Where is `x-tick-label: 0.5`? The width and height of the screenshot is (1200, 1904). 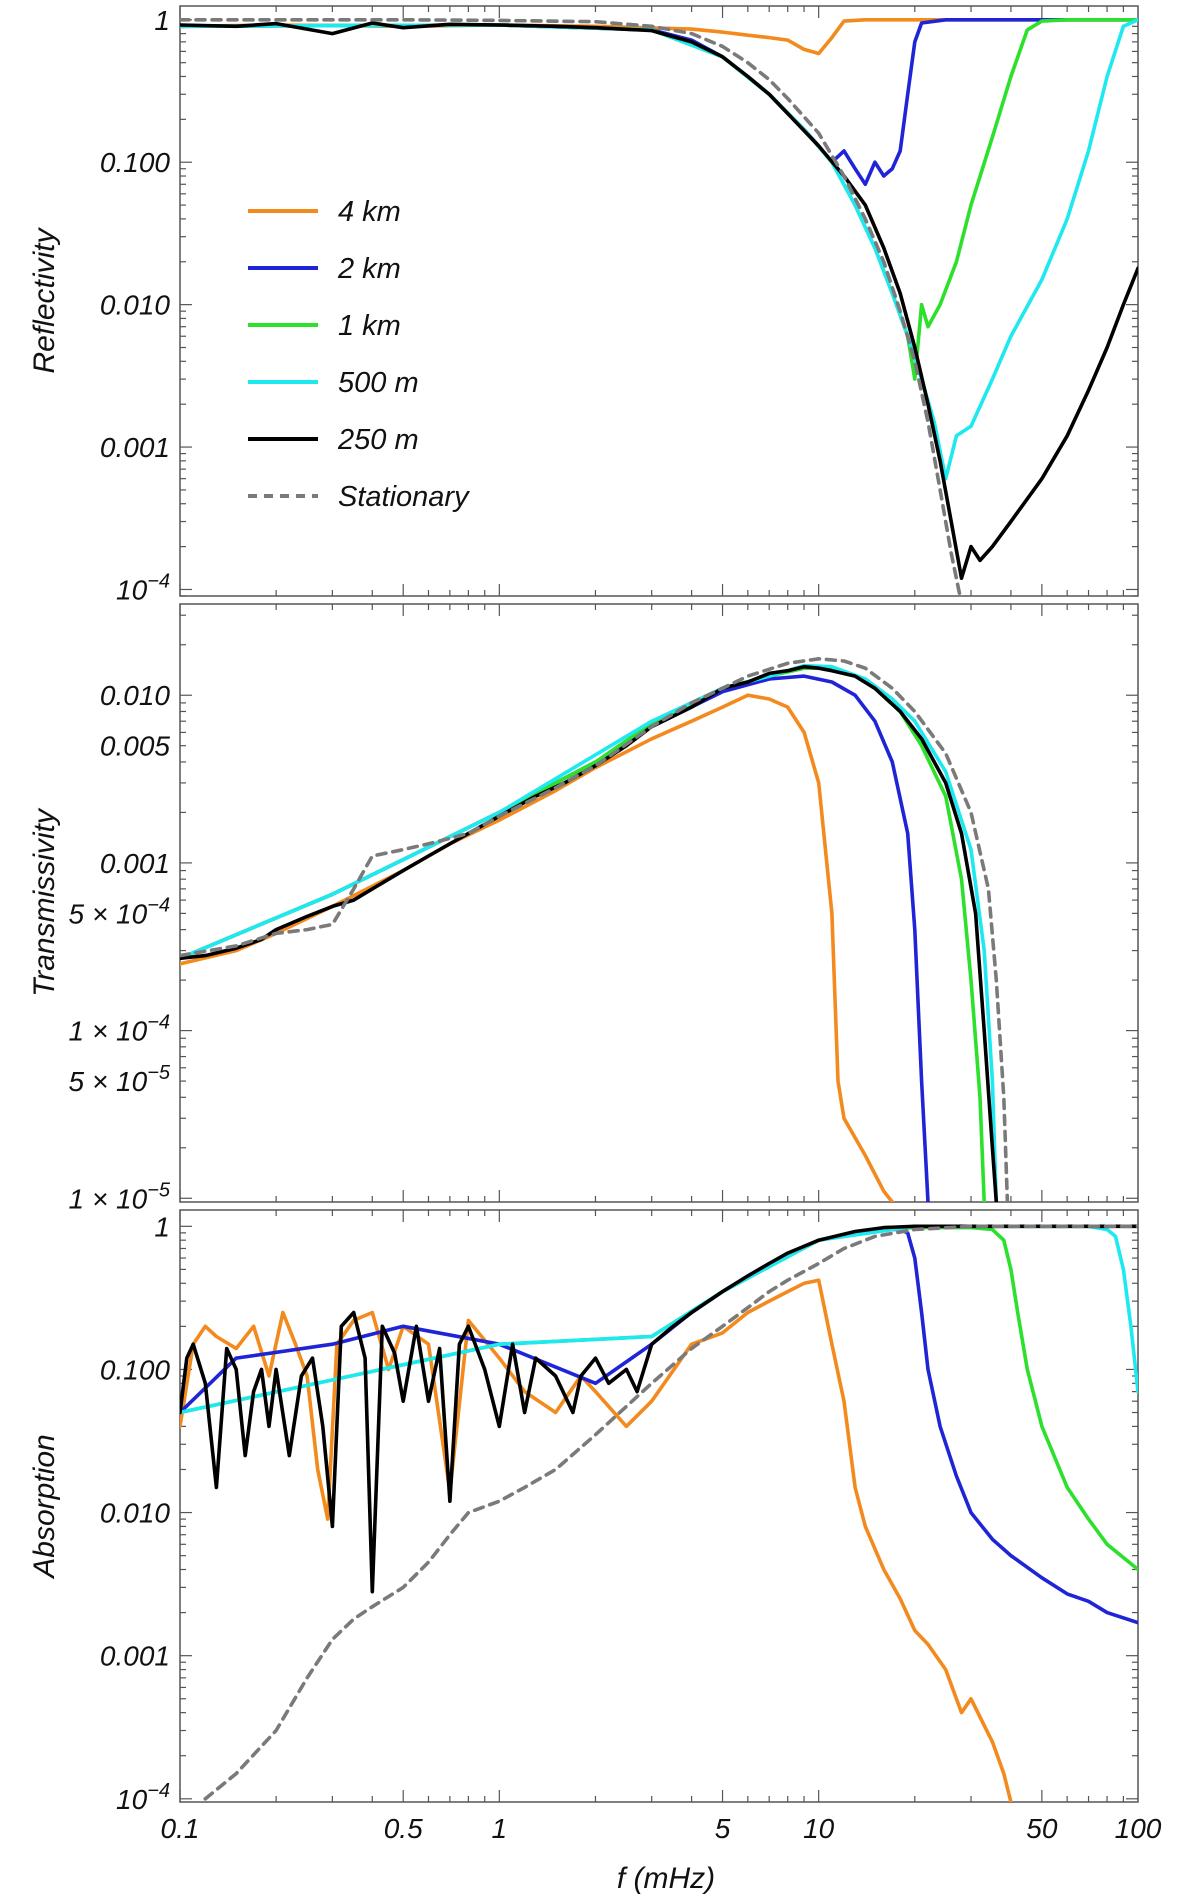
x-tick-label: 0.5 is located at coordinates (403, 1828).